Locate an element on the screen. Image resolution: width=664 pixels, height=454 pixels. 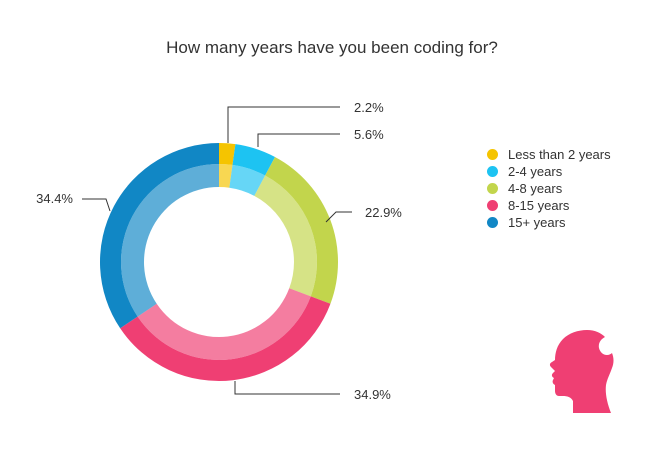
leader-line-2-4-years is located at coordinates (298, 140).